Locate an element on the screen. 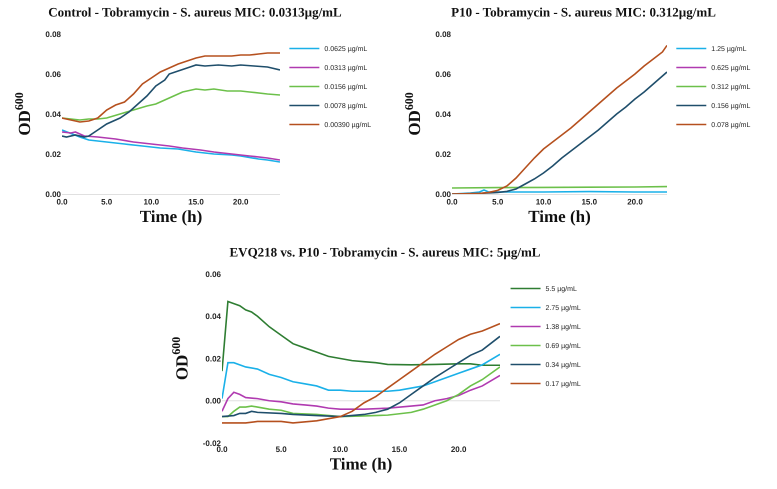 The width and height of the screenshot is (777, 489). chart-title: P10 - Tobramycin - S. aureus MIC: 0.312µg/mL is located at coordinates (583, 12).